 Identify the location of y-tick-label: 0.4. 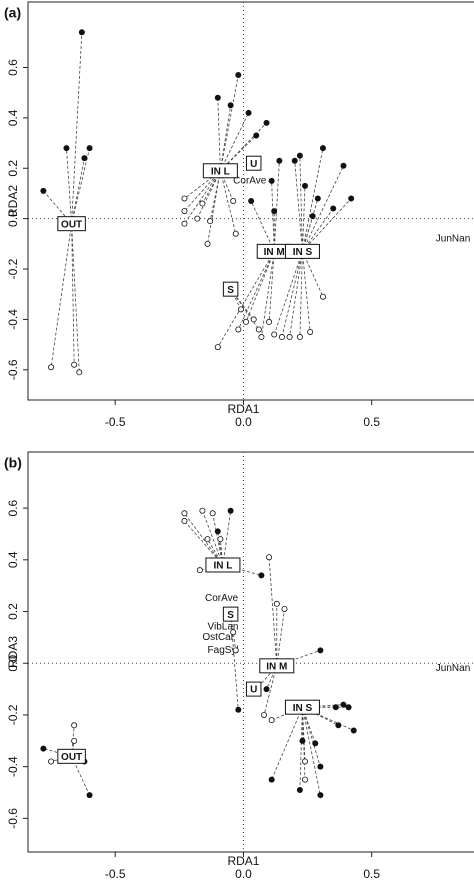
(13, 117).